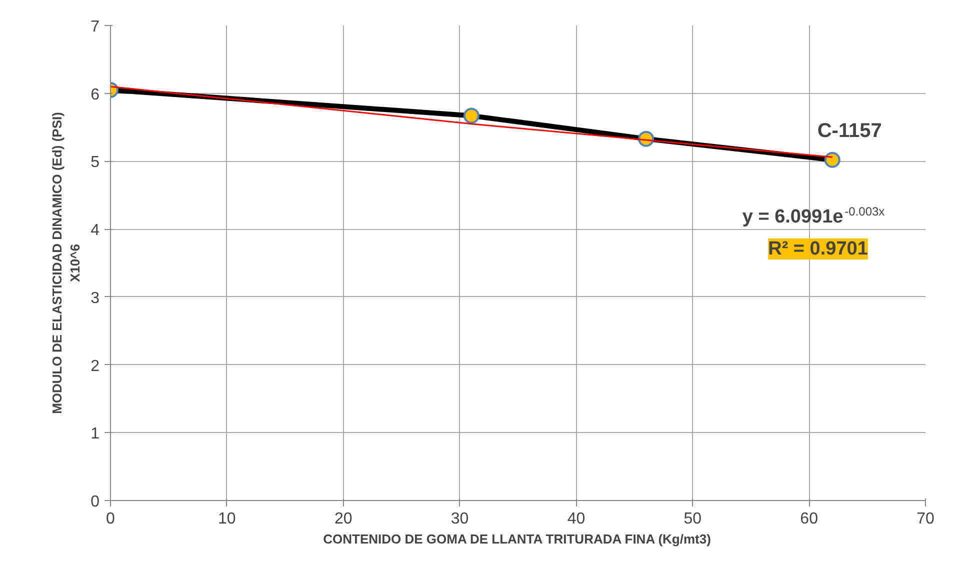 The image size is (961, 577). I want to click on y-tick-label: 6, so click(95, 95).